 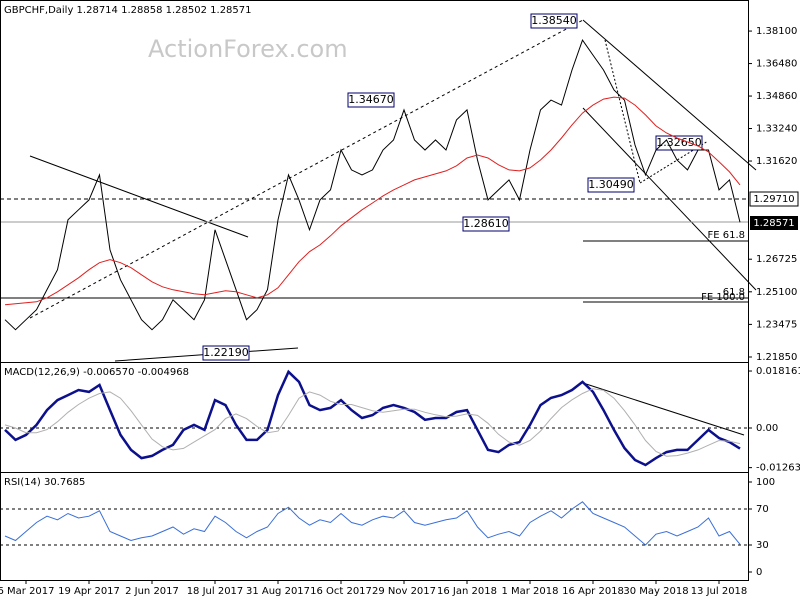 What do you see at coordinates (776, 357) in the screenshot?
I see `y-tick-label: 1.21850` at bounding box center [776, 357].